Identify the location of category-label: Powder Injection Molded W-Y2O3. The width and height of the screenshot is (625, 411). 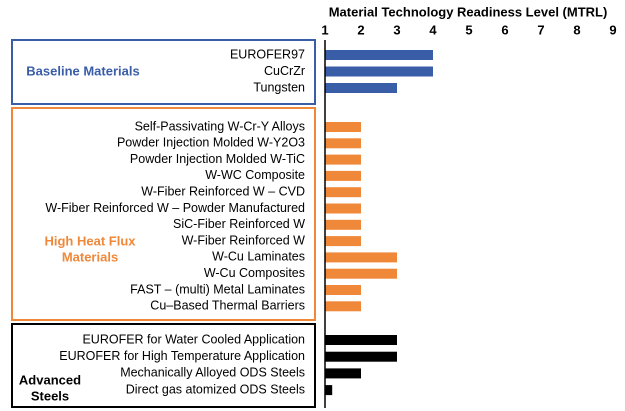
(211, 143).